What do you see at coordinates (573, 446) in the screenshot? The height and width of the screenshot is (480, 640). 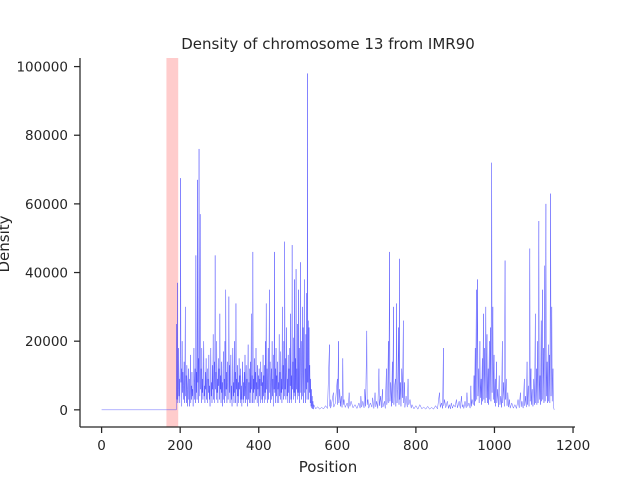 I see `x-tick-label: 1200` at bounding box center [573, 446].